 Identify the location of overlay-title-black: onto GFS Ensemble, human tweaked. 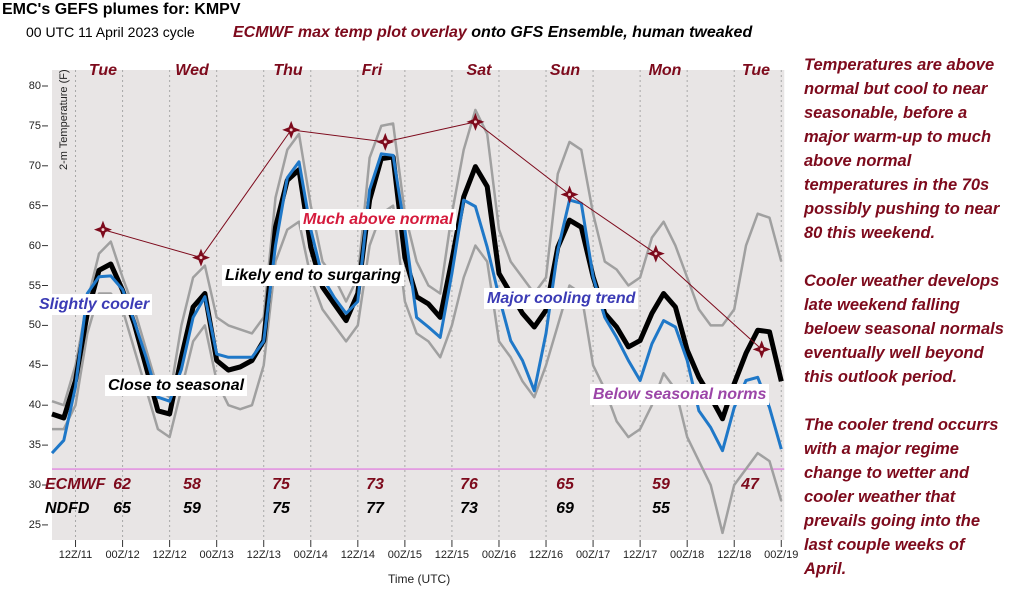
(609, 32).